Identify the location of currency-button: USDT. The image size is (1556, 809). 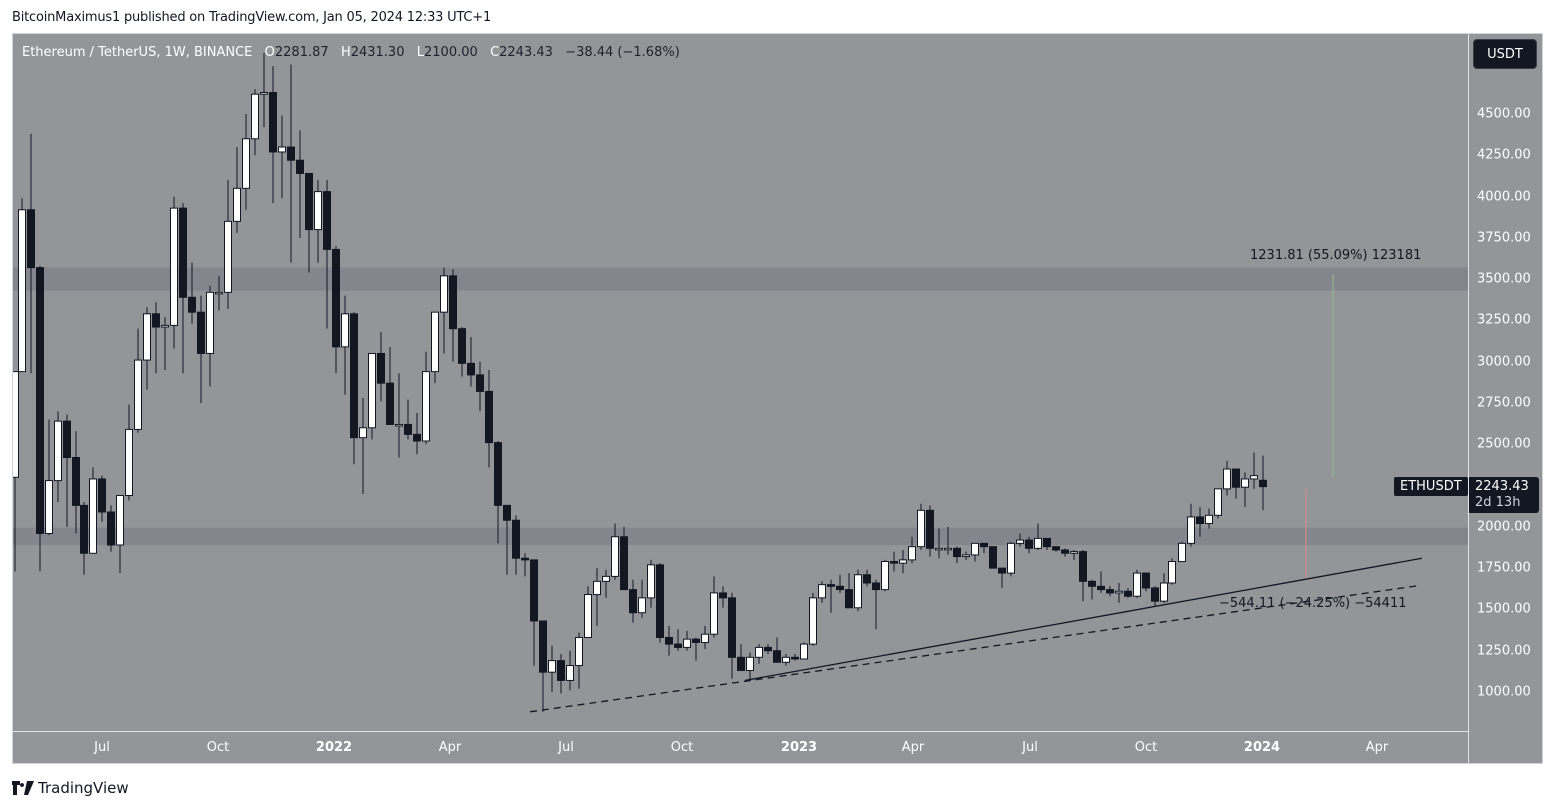
(1505, 54).